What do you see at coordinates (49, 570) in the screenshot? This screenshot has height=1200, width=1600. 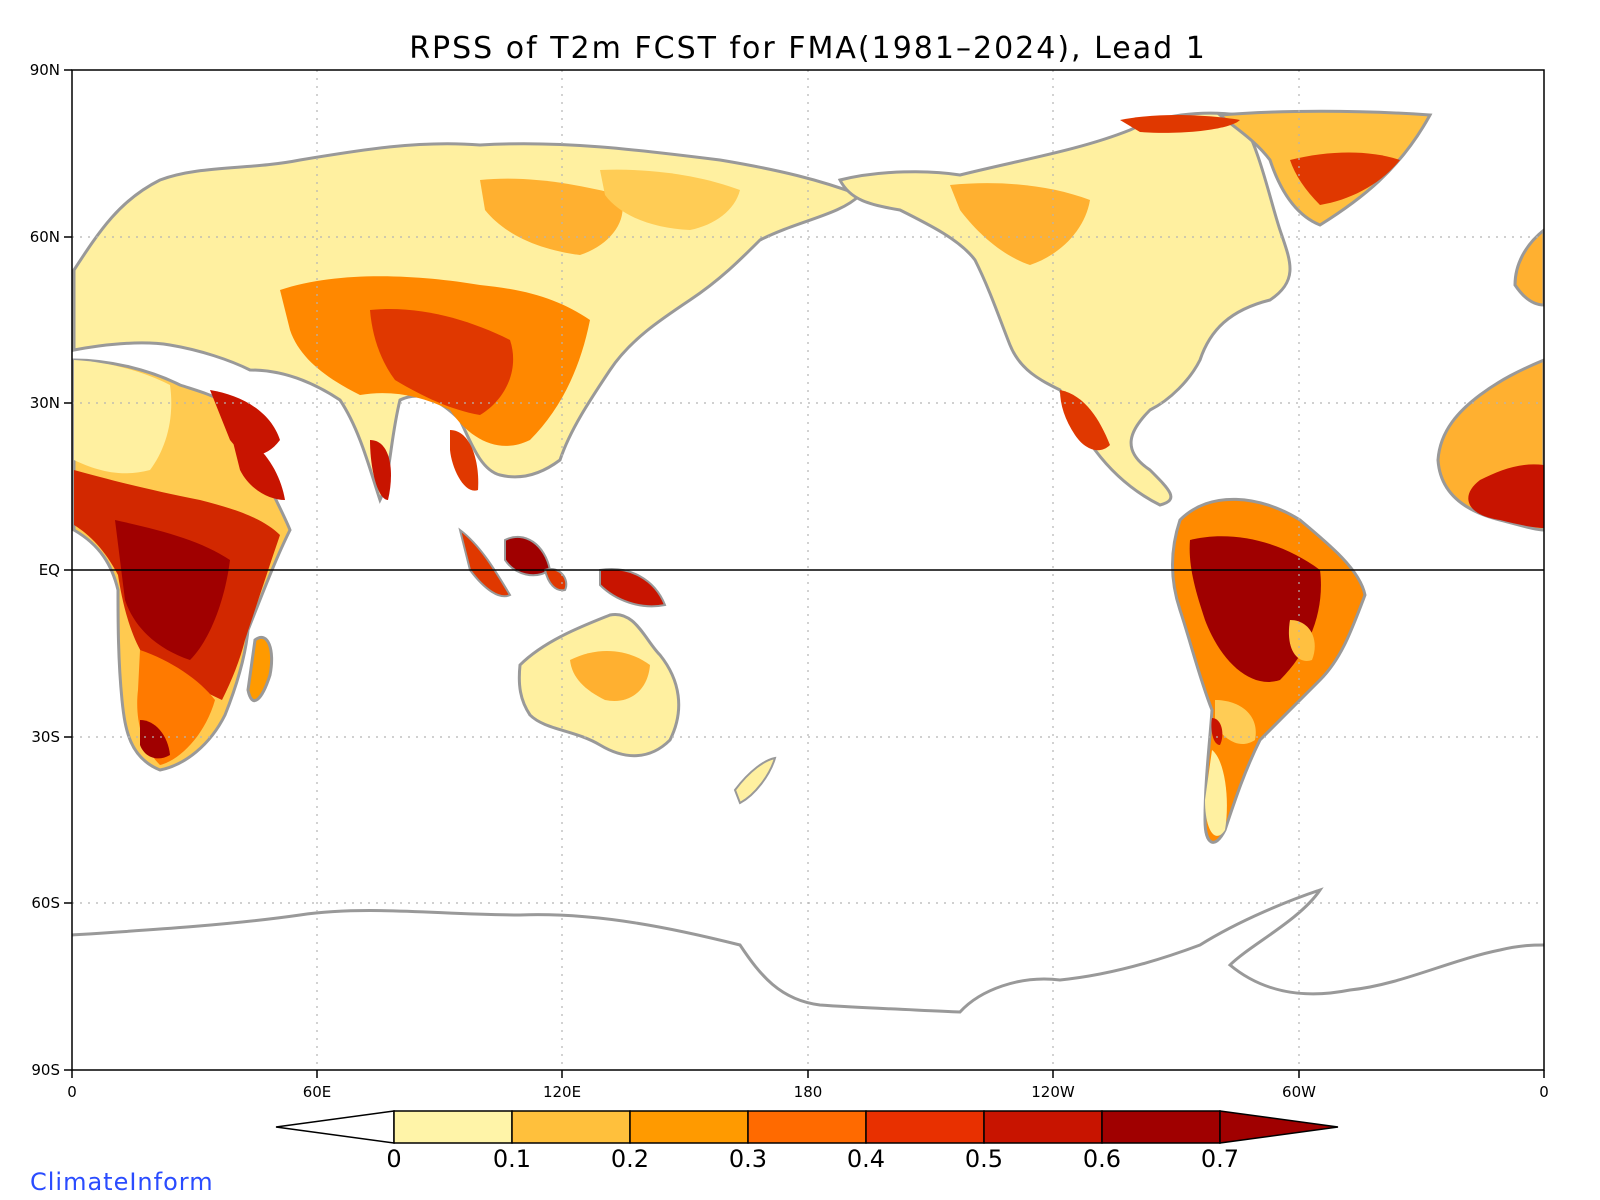 I see `lat-label: EQ` at bounding box center [49, 570].